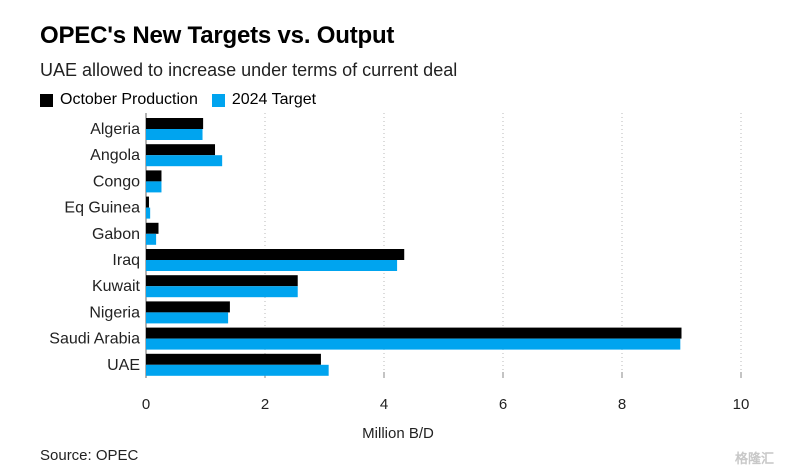 The width and height of the screenshot is (786, 476). Describe the element at coordinates (94, 339) in the screenshot. I see `y-category-label-saudi-arabia: Saudi Arabia` at that location.